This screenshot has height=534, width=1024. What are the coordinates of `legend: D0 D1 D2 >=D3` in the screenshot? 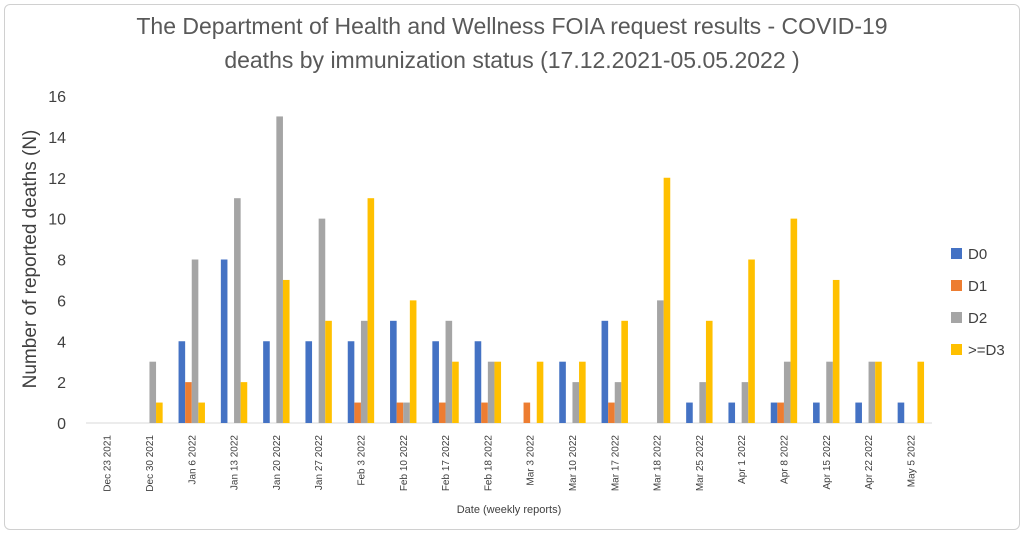 It's located at (978, 302).